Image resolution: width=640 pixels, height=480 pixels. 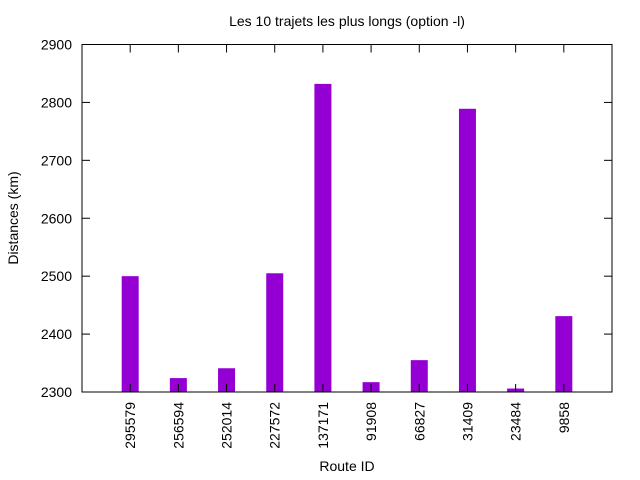 What do you see at coordinates (56, 392) in the screenshot?
I see `y-tick-label: 2300` at bounding box center [56, 392].